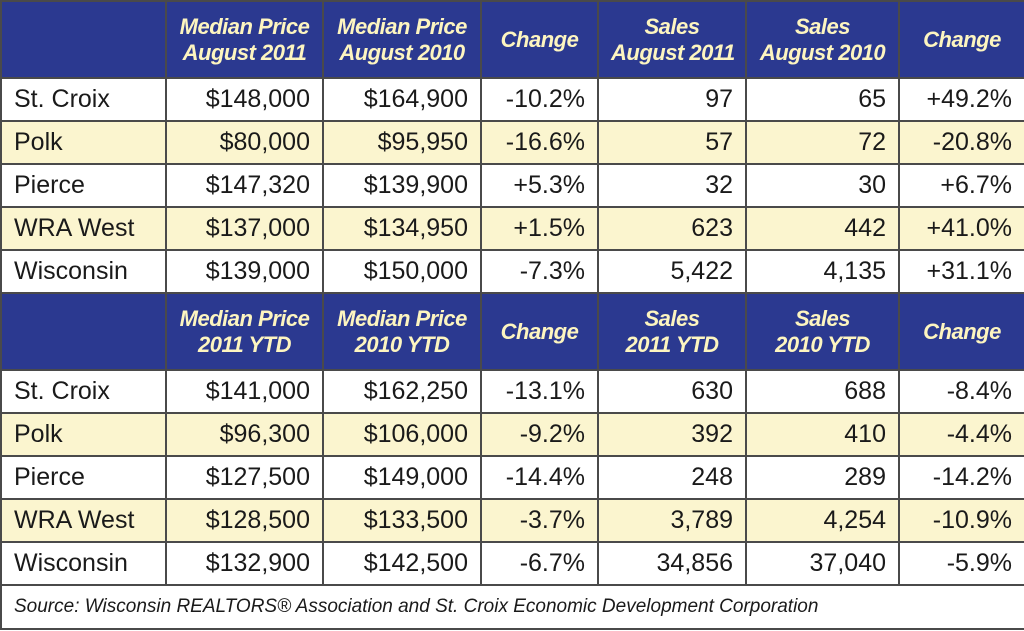 The width and height of the screenshot is (1024, 631). Describe the element at coordinates (244, 520) in the screenshot. I see `value-cell: $128,500` at that location.